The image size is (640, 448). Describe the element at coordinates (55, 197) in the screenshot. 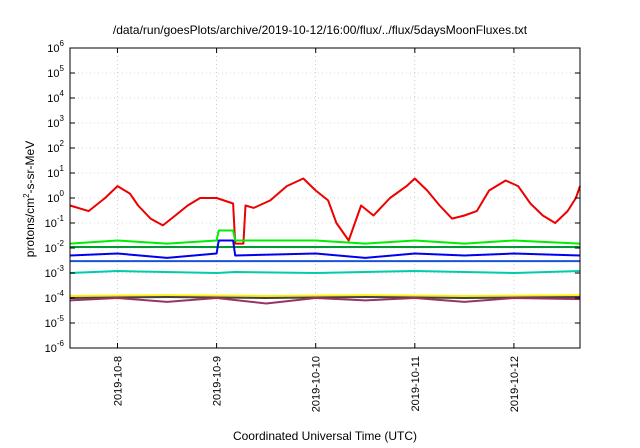

I see `y-tick-label: 10⁰` at that location.